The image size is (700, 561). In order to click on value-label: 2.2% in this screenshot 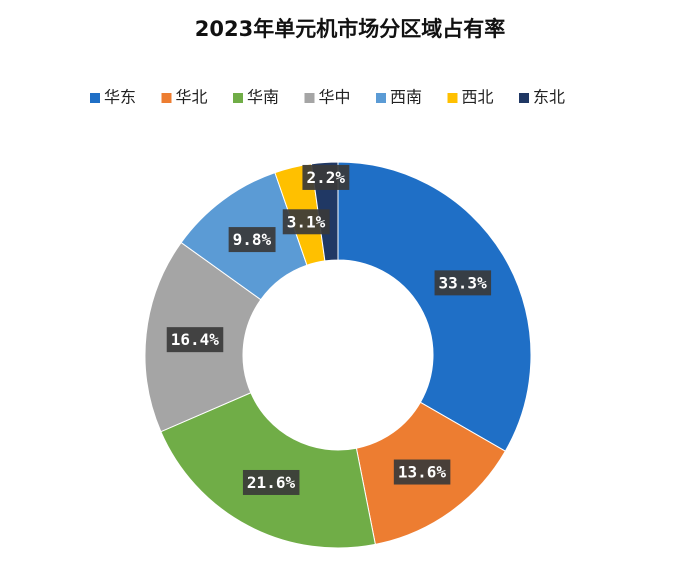, I will do `click(325, 177)`.